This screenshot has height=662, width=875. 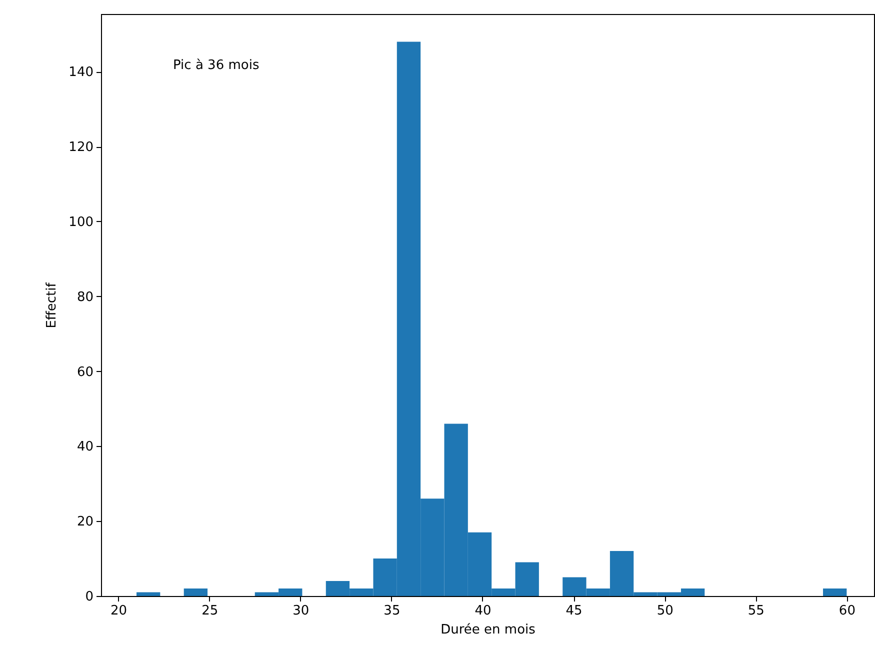 I want to click on annotation: Pic à 36 mois, so click(x=216, y=65).